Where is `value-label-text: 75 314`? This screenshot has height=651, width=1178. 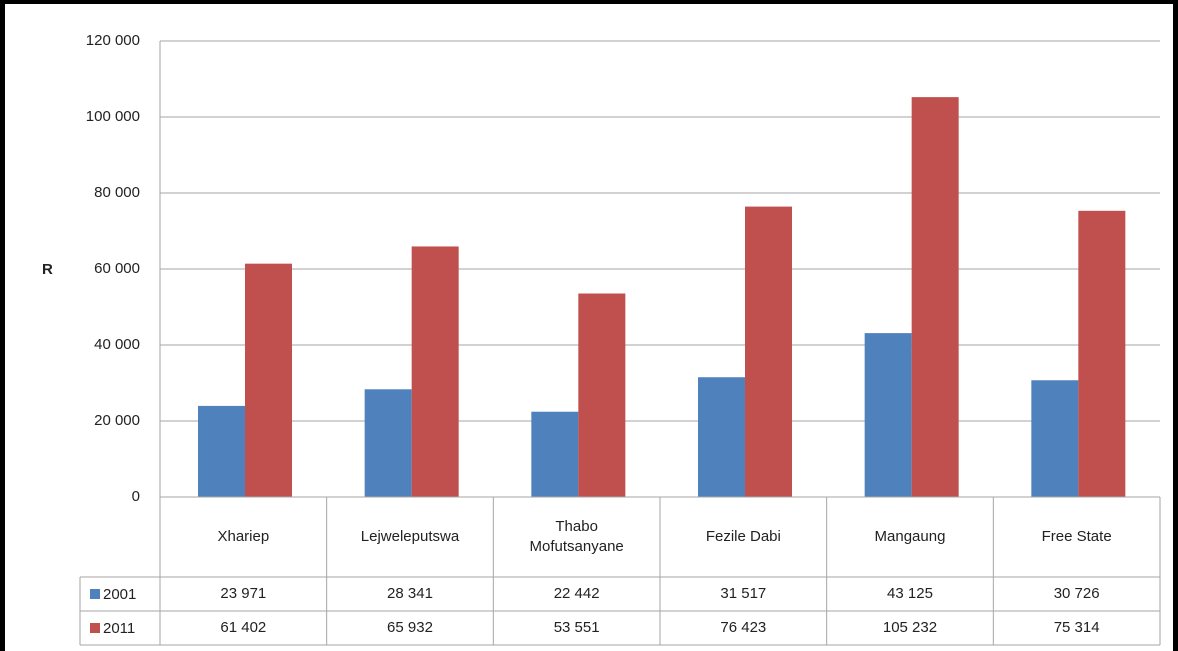 value-label-text: 75 314 is located at coordinates (1076, 627).